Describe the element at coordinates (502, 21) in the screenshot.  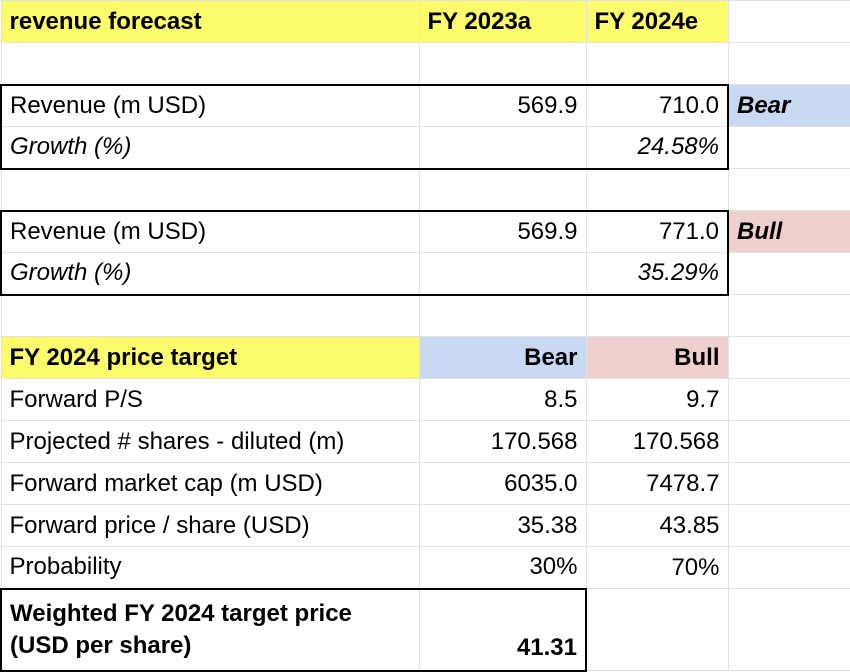
I see `cell: FY 2023a` at that location.